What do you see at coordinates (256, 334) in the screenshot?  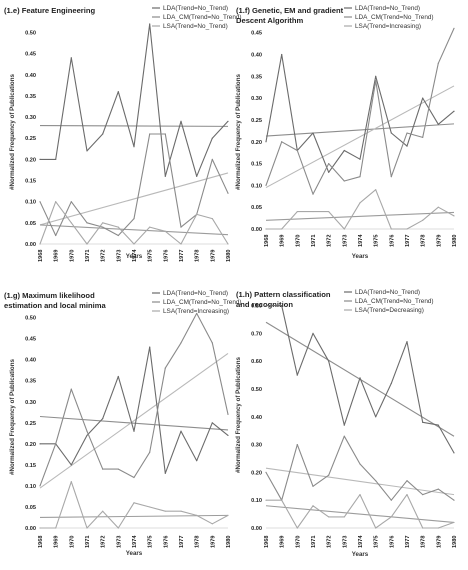 I see `y-tick-label: 0.70` at bounding box center [256, 334].